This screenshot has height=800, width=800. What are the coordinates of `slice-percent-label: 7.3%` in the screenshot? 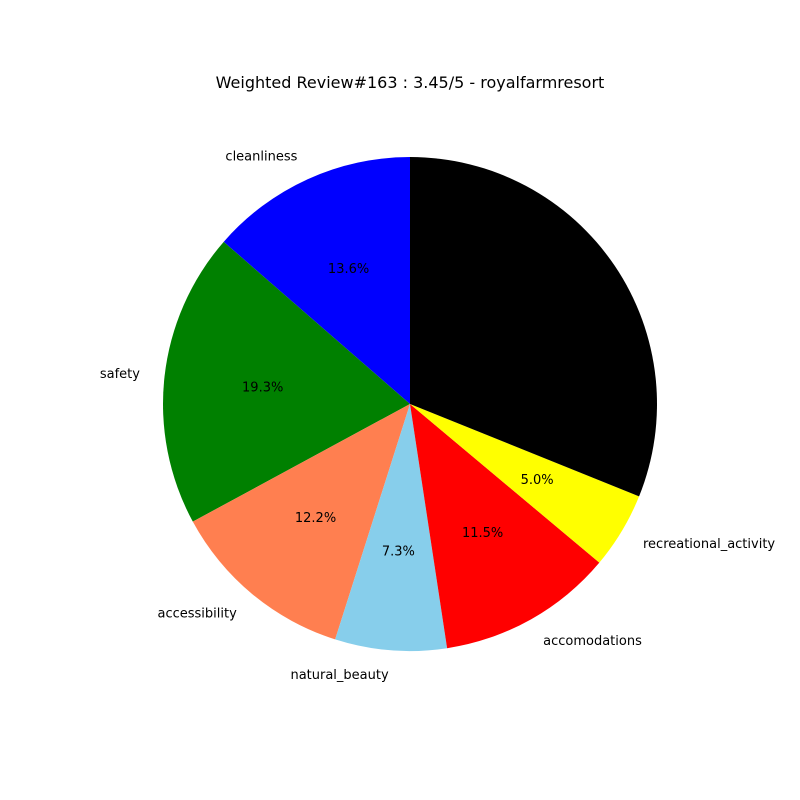 It's located at (398, 552).